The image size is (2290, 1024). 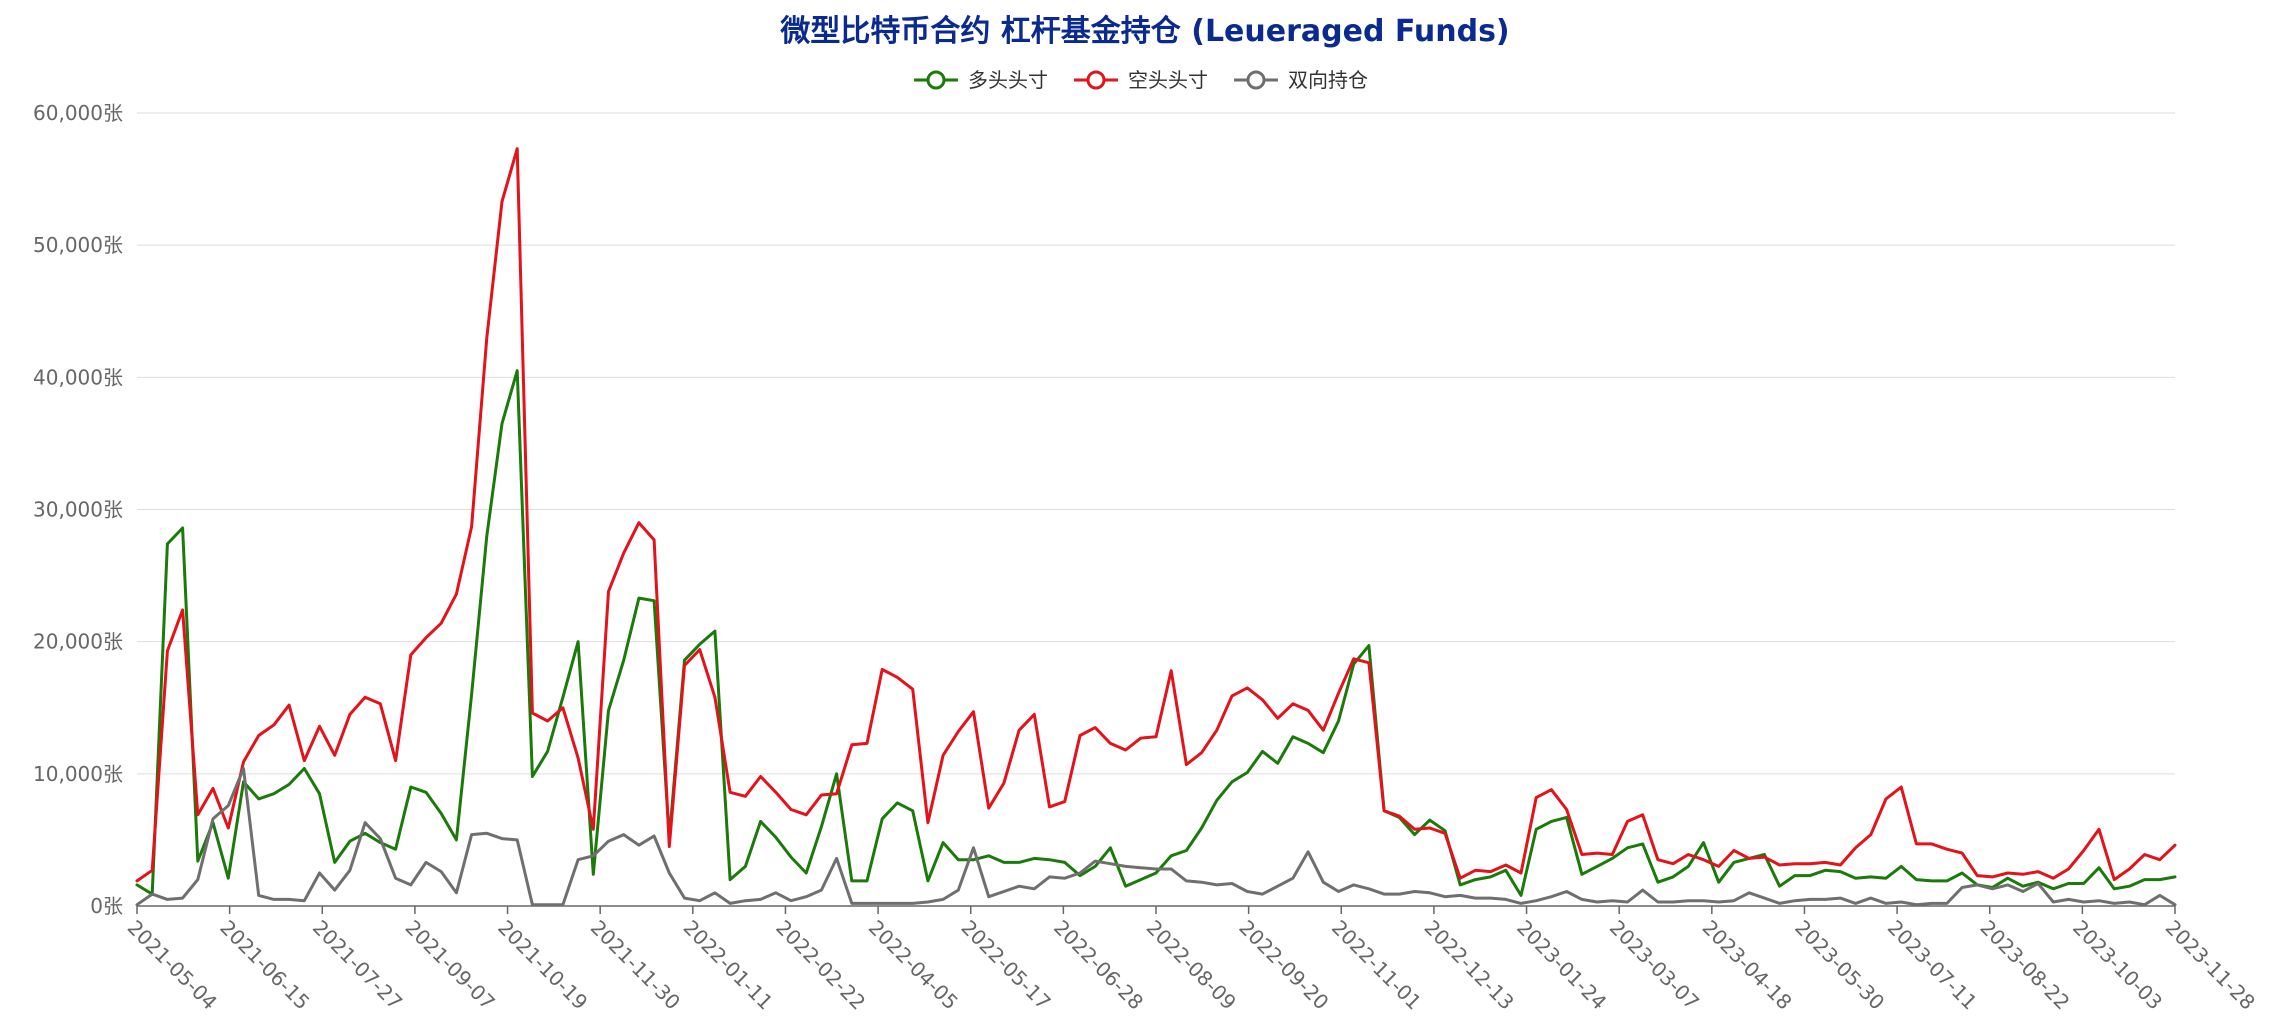 I want to click on chart-title: 微型比特币合约 杠杆基金持仓 (Leueraged Funds), so click(x=1144, y=31).